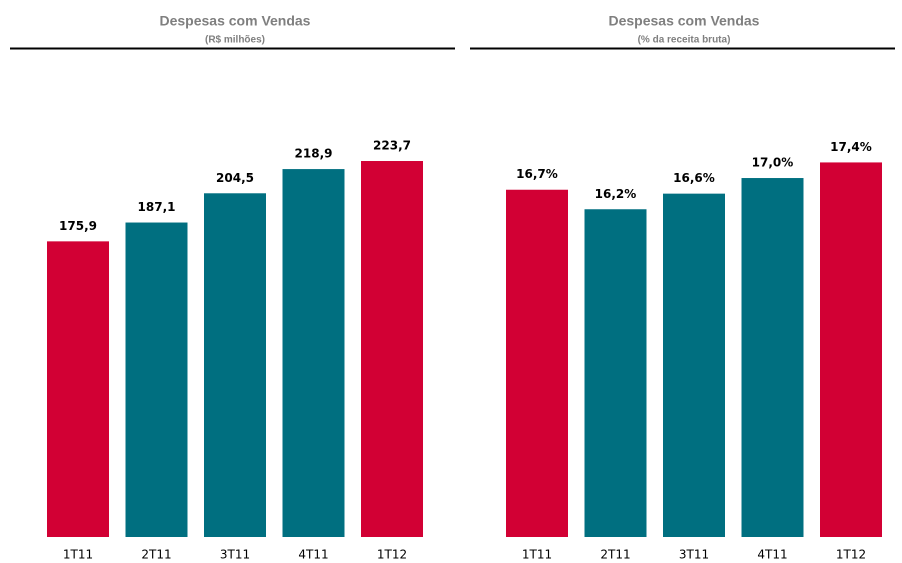 This screenshot has height=563, width=902. Describe the element at coordinates (392, 146) in the screenshot. I see `data-label: 223,7` at that location.